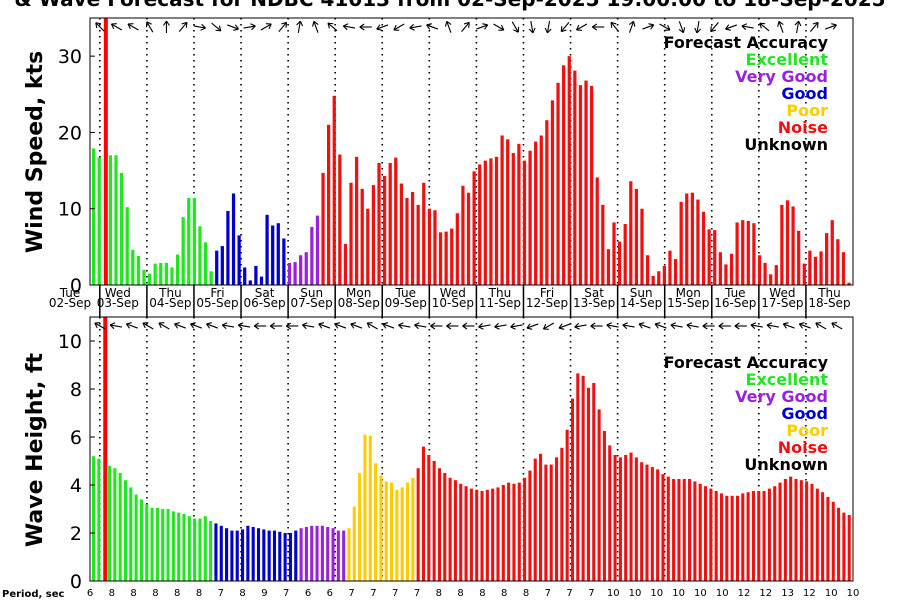  Describe the element at coordinates (787, 593) in the screenshot. I see `period-value: 13` at that location.